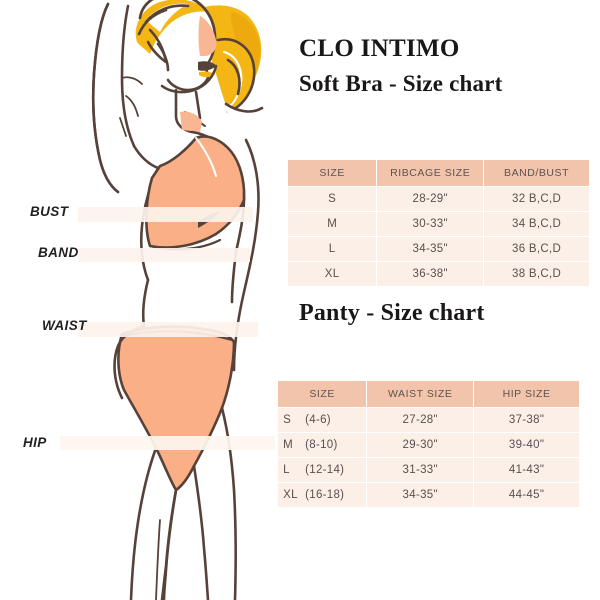 Image resolution: width=600 pixels, height=600 pixels. Describe the element at coordinates (167, 328) in the screenshot. I see `measurement-bands` at that location.